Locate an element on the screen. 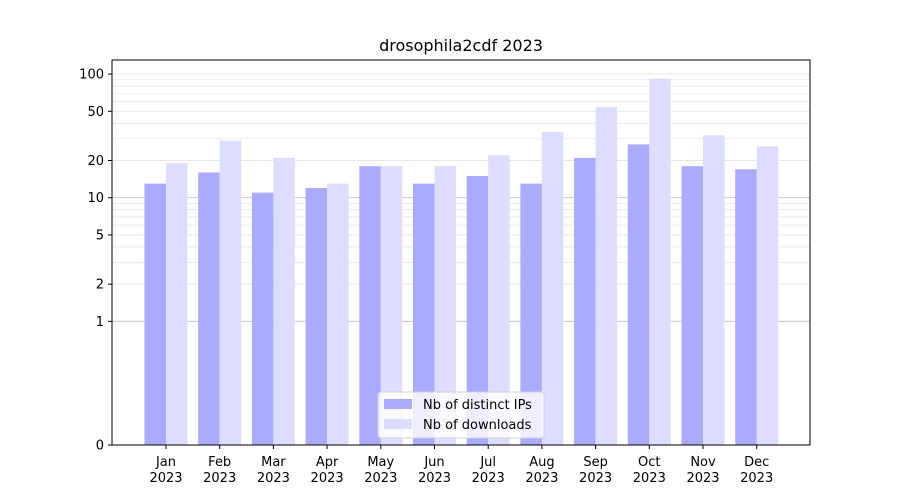 The width and height of the screenshot is (900, 500). x-tick-label-month: May is located at coordinates (380, 462).